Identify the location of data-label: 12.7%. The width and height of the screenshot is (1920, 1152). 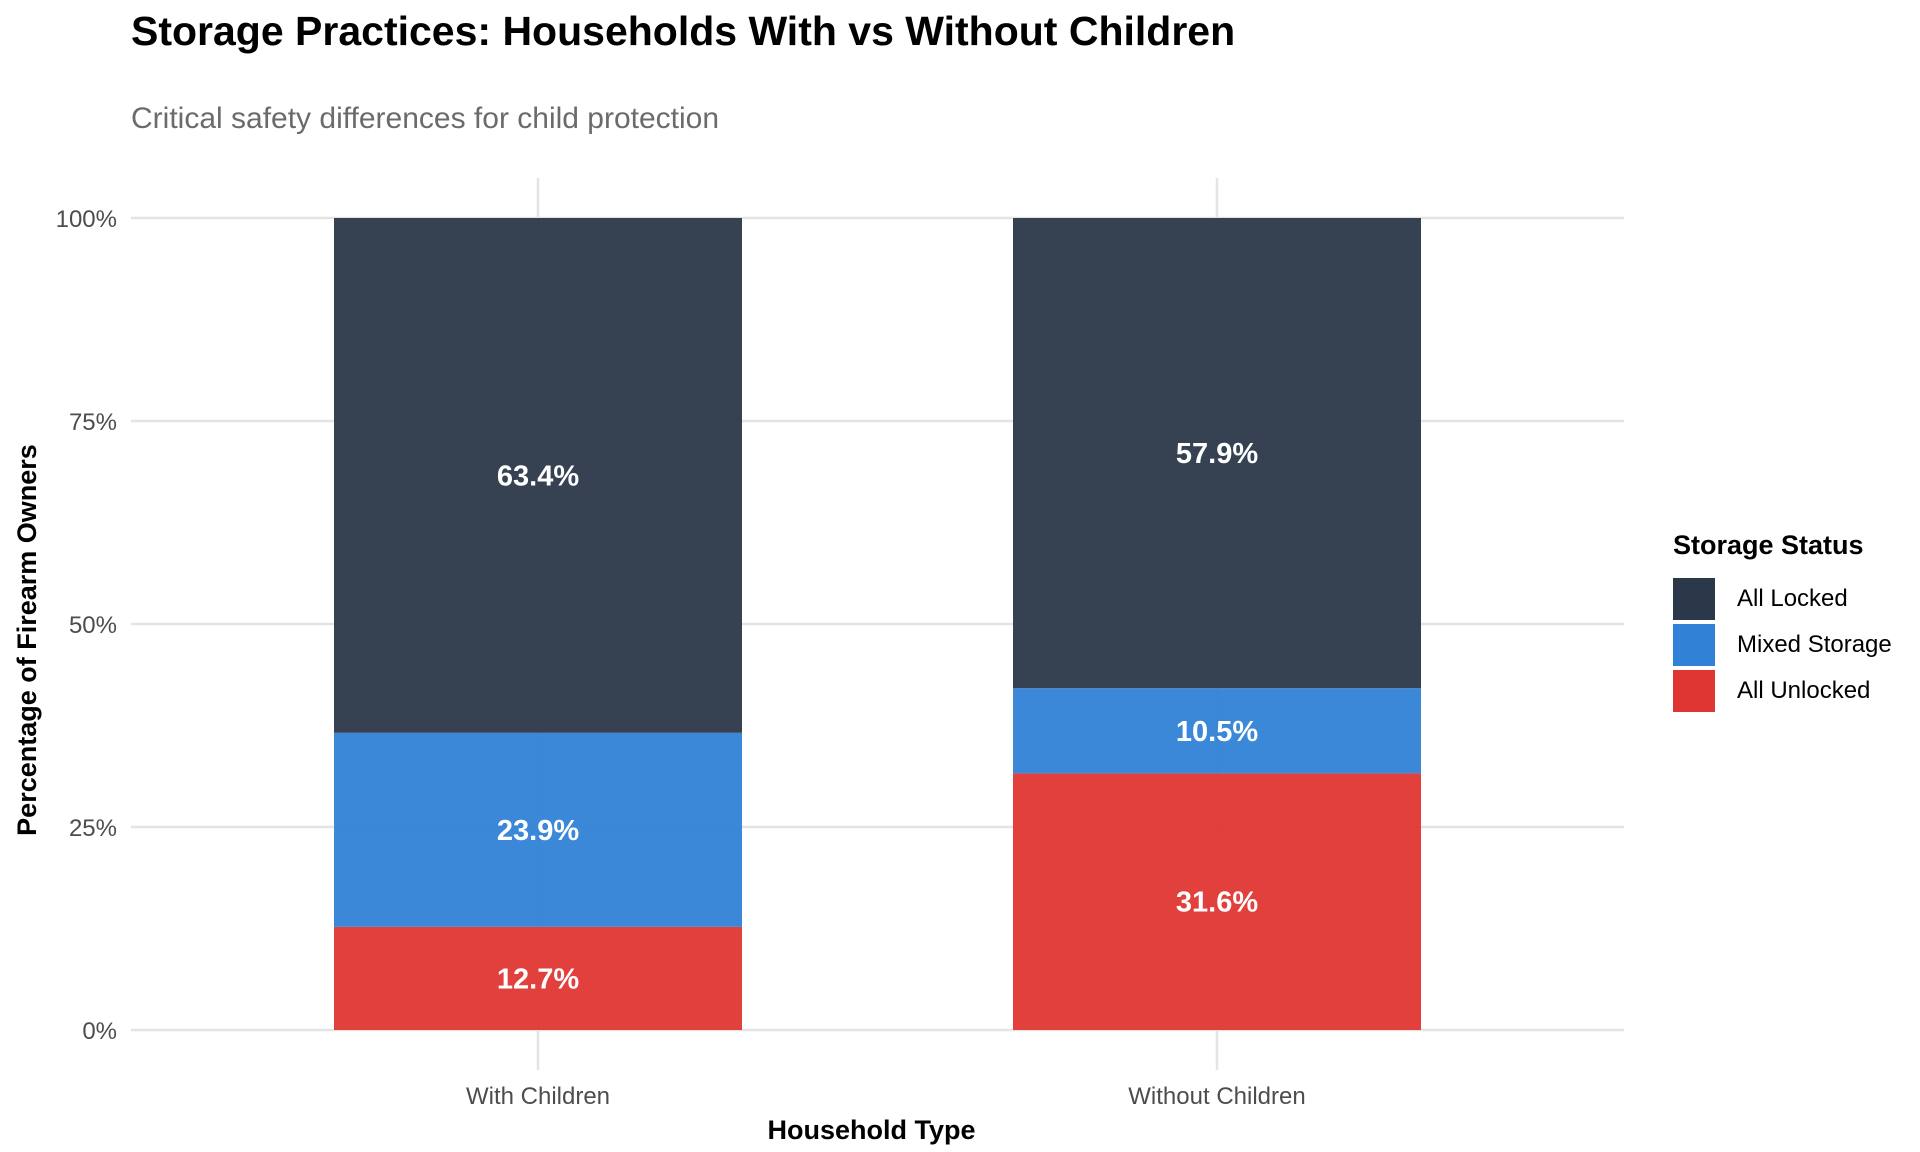
(538, 979).